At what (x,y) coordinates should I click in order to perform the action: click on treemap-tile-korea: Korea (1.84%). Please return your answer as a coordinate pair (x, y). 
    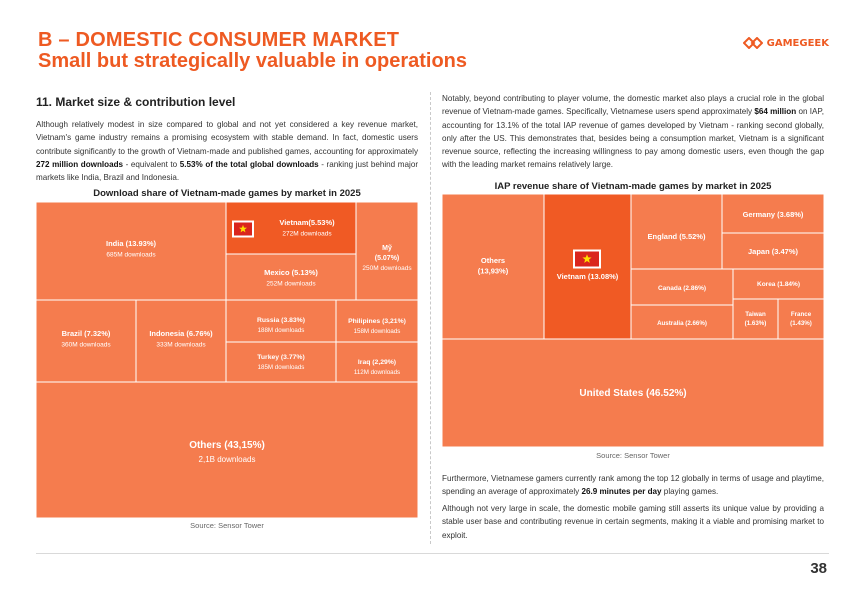
    Looking at the image, I should click on (778, 284).